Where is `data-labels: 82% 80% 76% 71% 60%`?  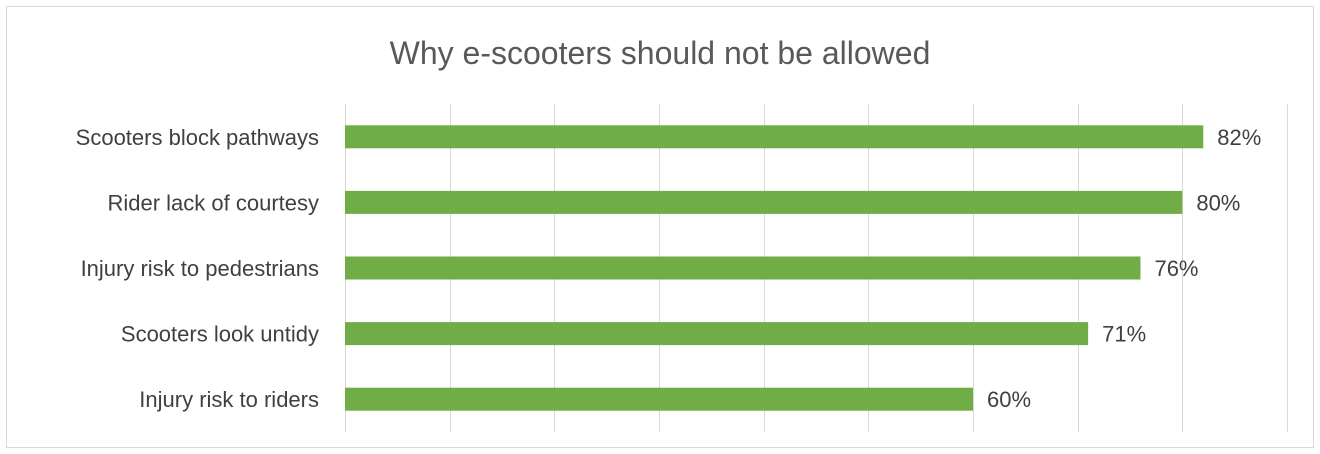 data-labels: 82% 80% 76% 71% 60% is located at coordinates (1124, 268).